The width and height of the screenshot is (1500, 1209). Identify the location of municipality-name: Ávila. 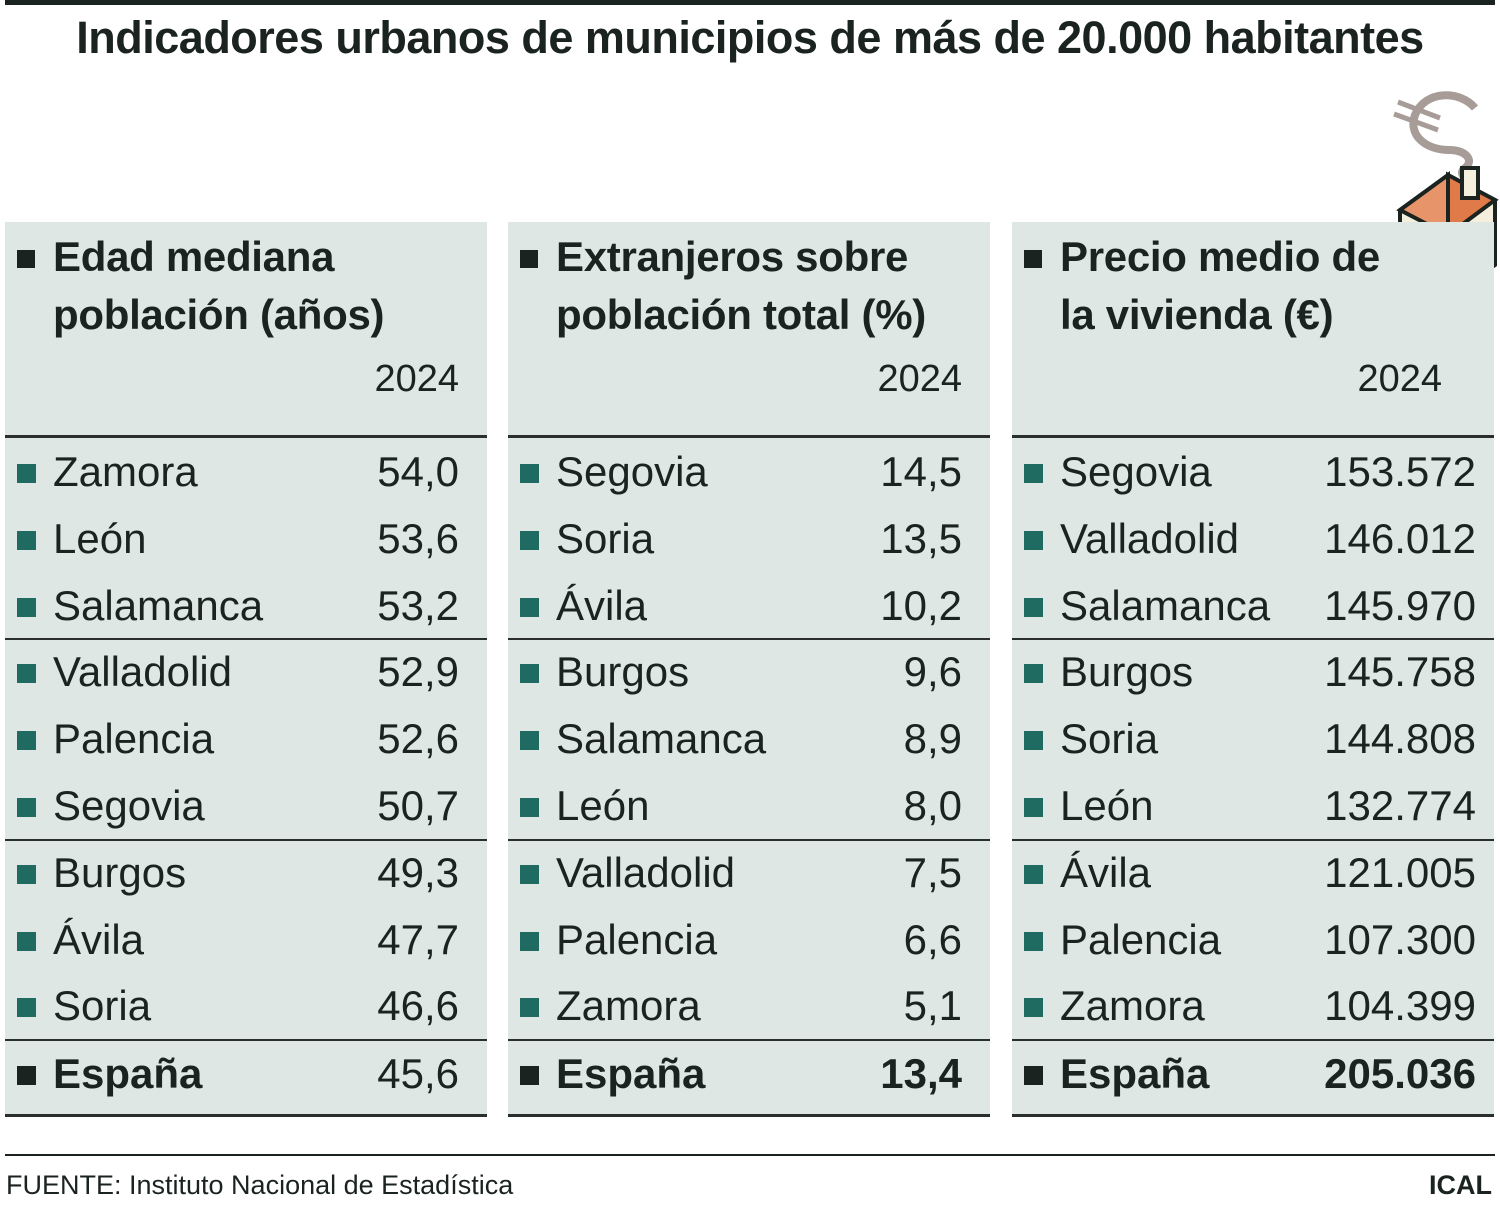
(99, 939).